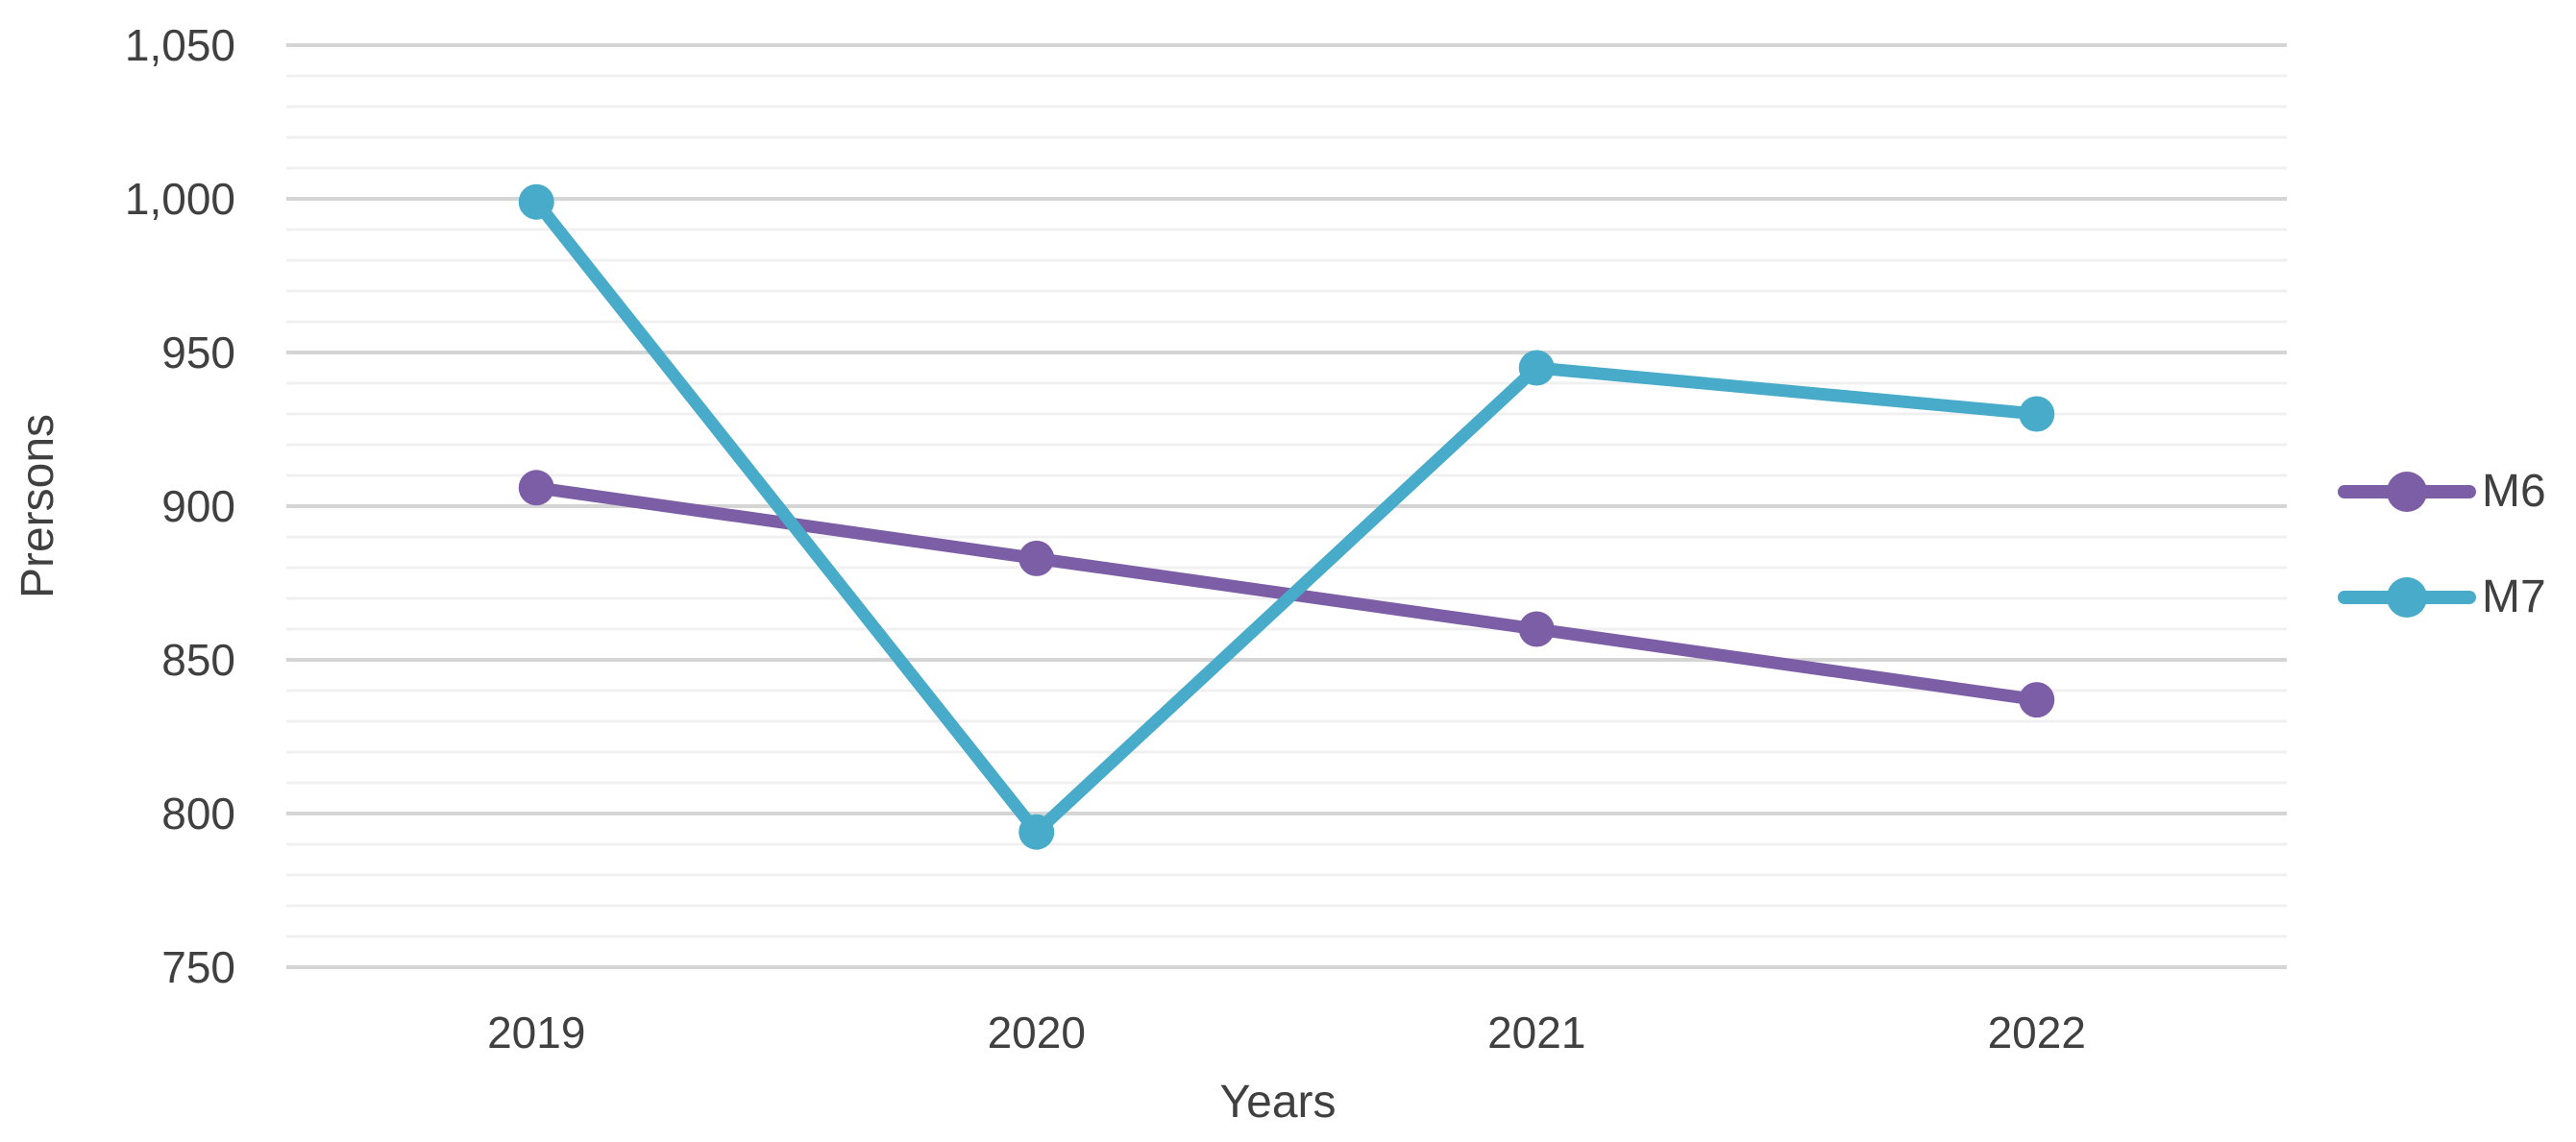 The width and height of the screenshot is (2576, 1142). Describe the element at coordinates (2514, 491) in the screenshot. I see `legend-label-m6: M6` at that location.